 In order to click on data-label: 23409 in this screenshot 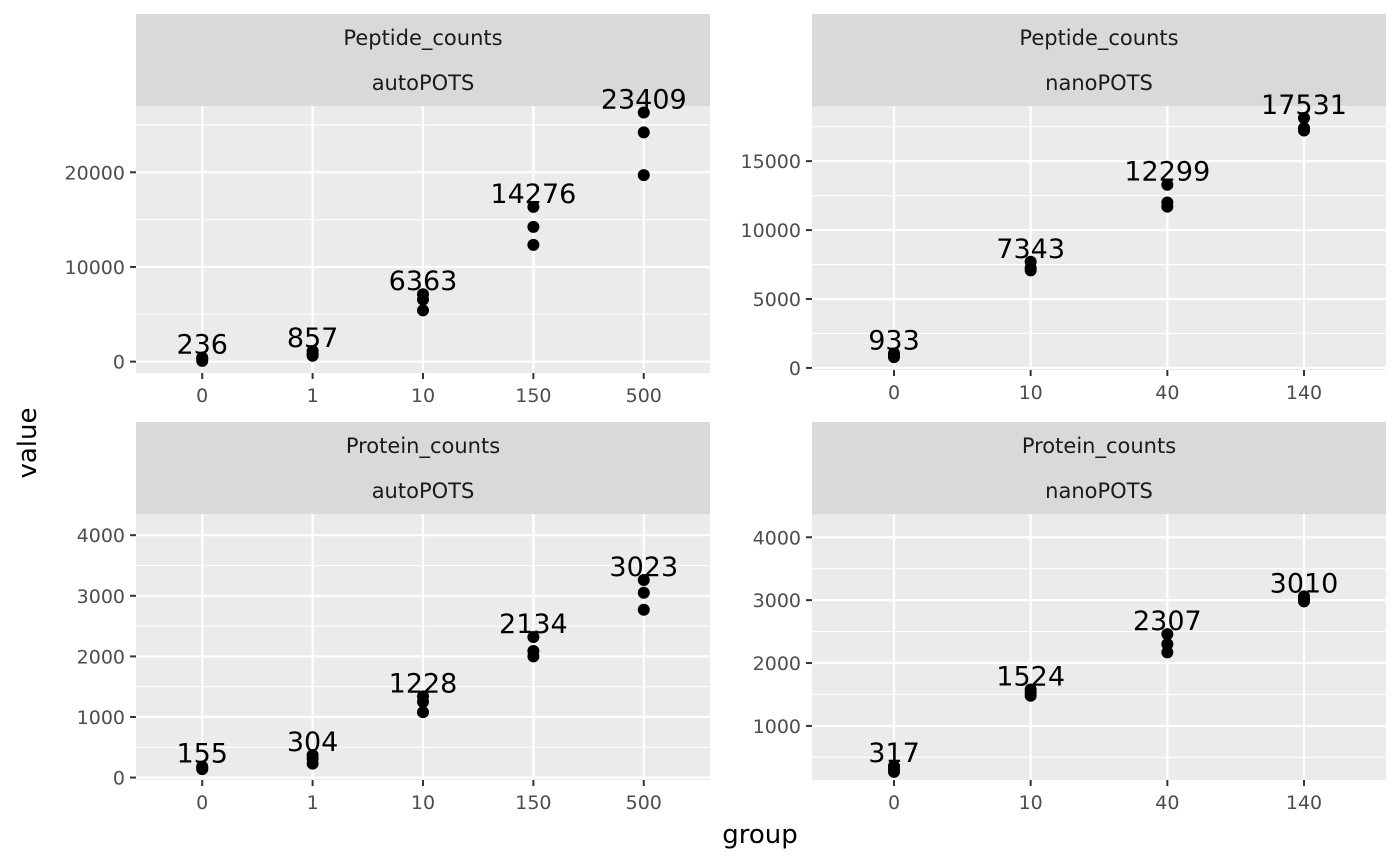, I will do `click(644, 100)`.